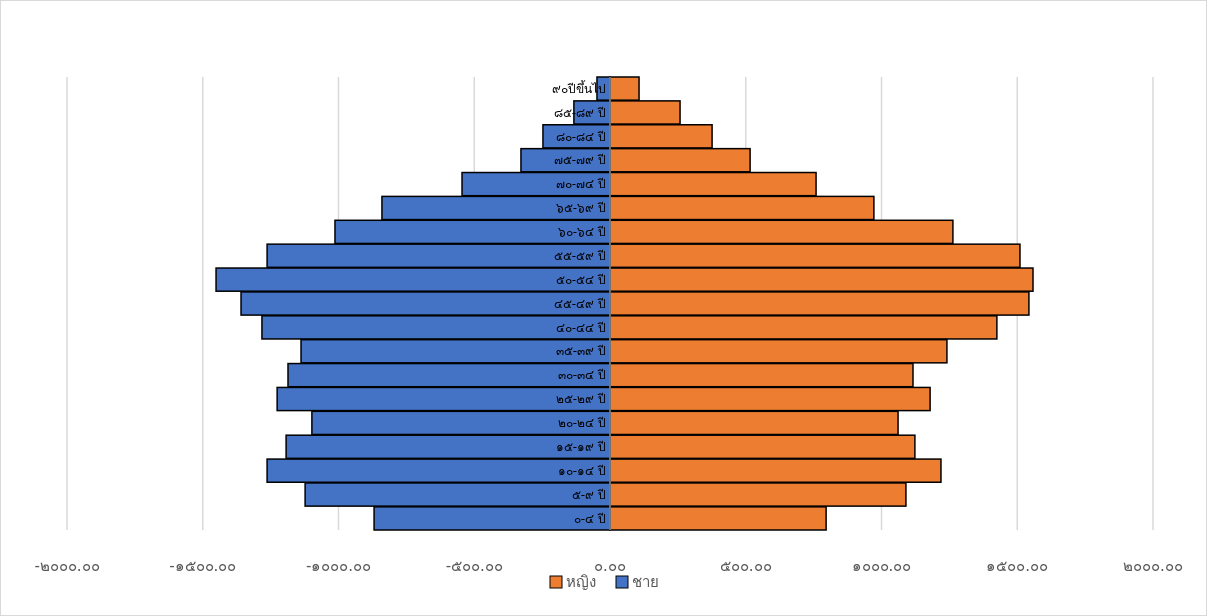  What do you see at coordinates (203, 566) in the screenshot?
I see `x-tick-label: -๑๕๐๐.๐๐` at bounding box center [203, 566].